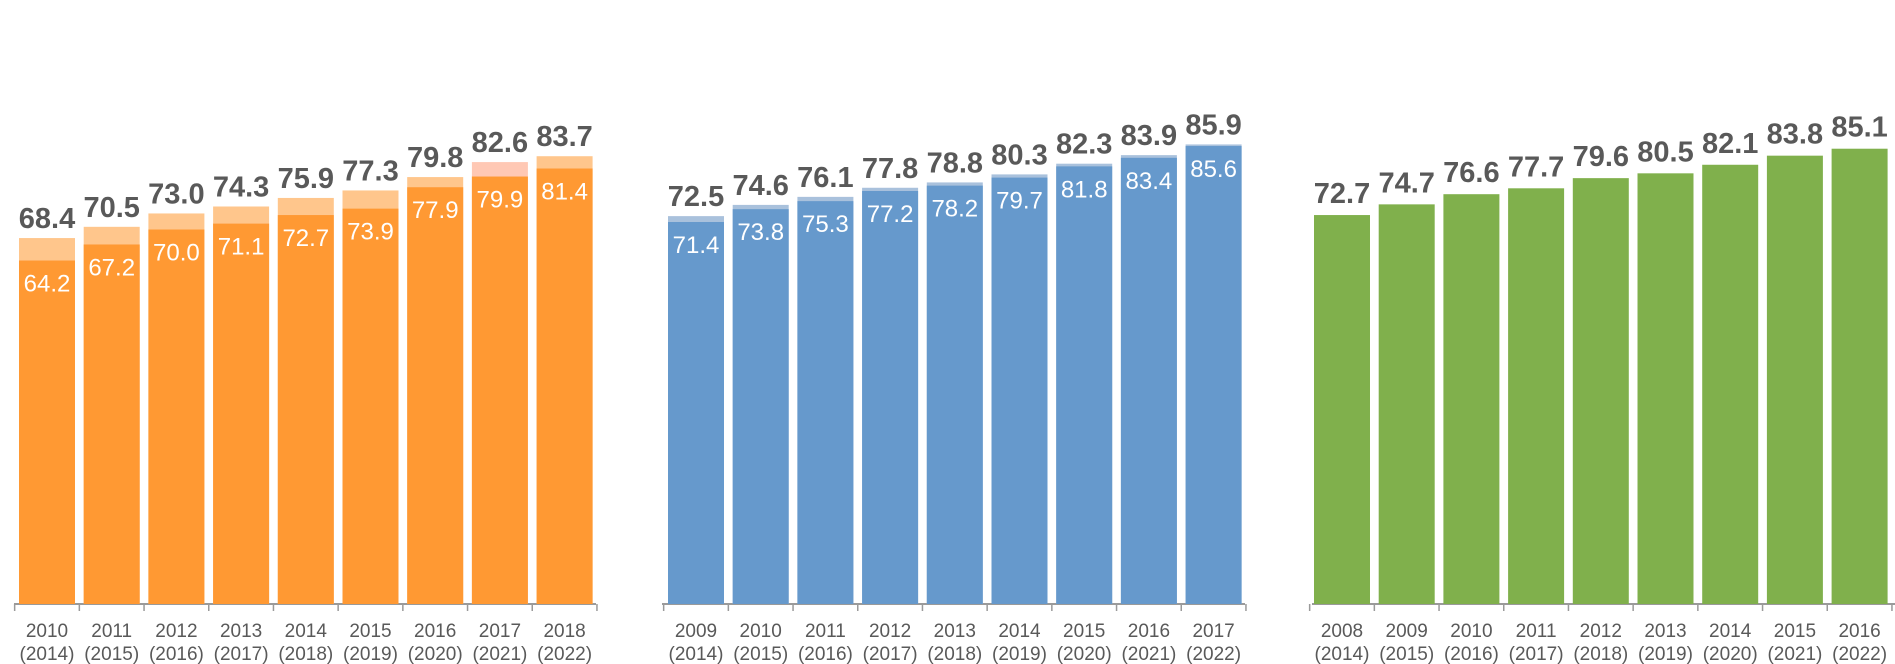  What do you see at coordinates (1342, 194) in the screenshot?
I see `bar-value-label: 72.7` at bounding box center [1342, 194].